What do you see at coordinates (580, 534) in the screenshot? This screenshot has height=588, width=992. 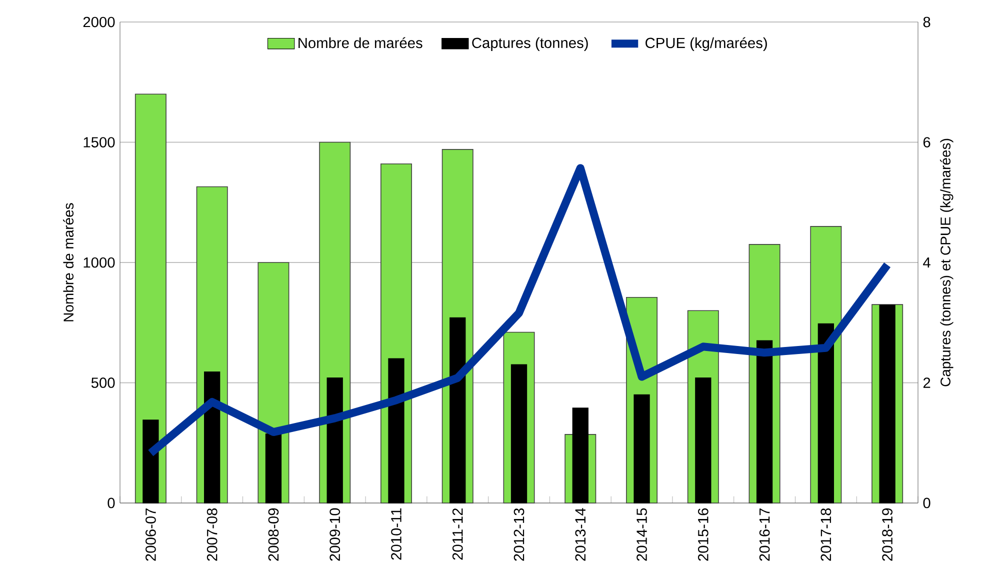 I see `x-tick-label: 2013-14` at bounding box center [580, 534].